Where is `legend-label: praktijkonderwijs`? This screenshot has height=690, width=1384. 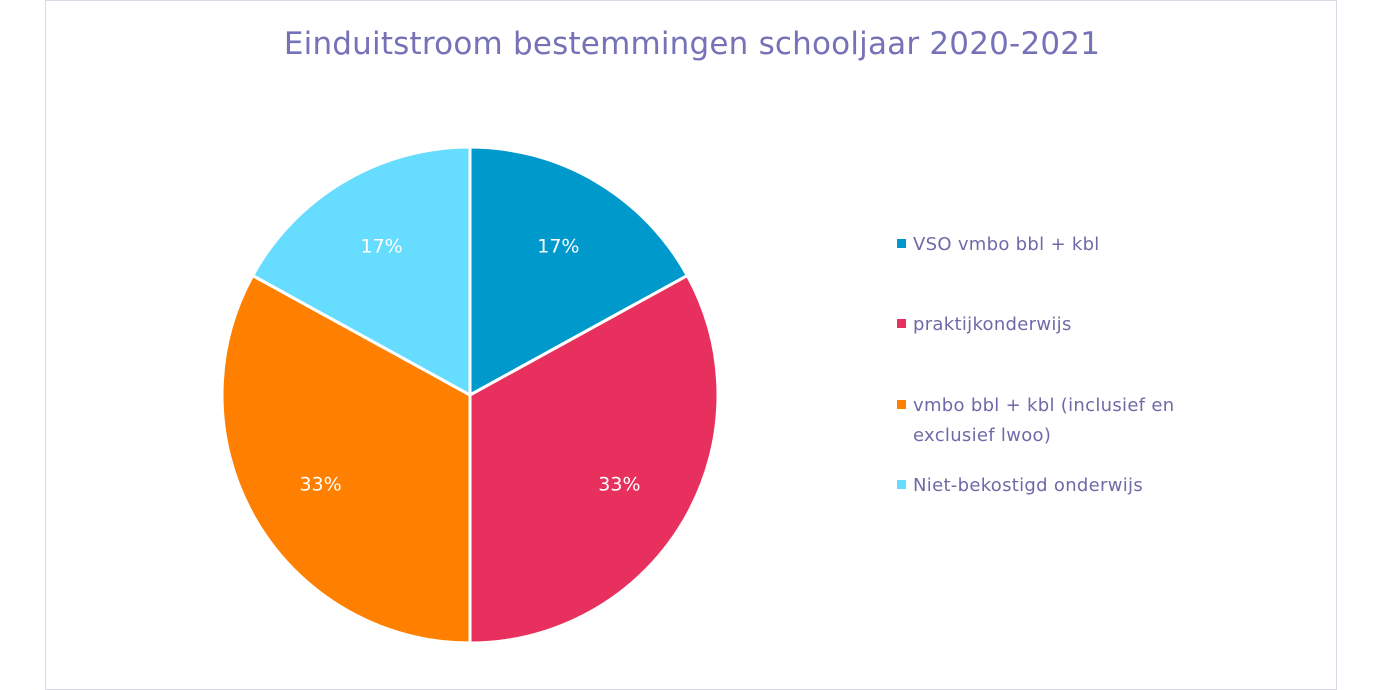 legend-label: praktijkonderwijs is located at coordinates (992, 324).